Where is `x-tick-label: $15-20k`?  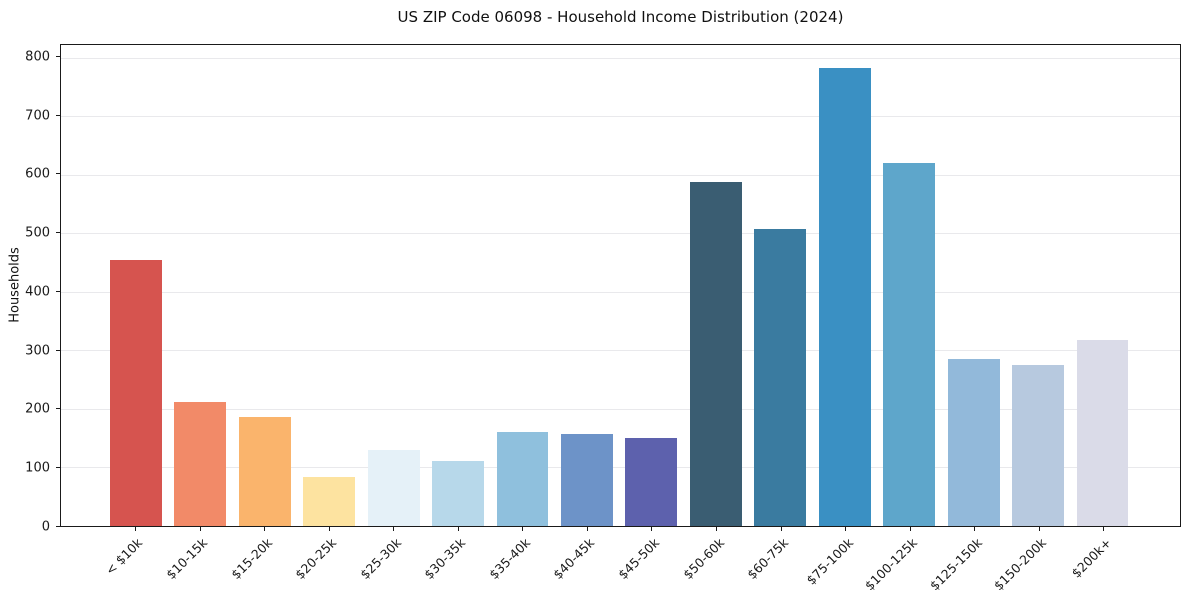
x-tick-label: $15-20k is located at coordinates (251, 559).